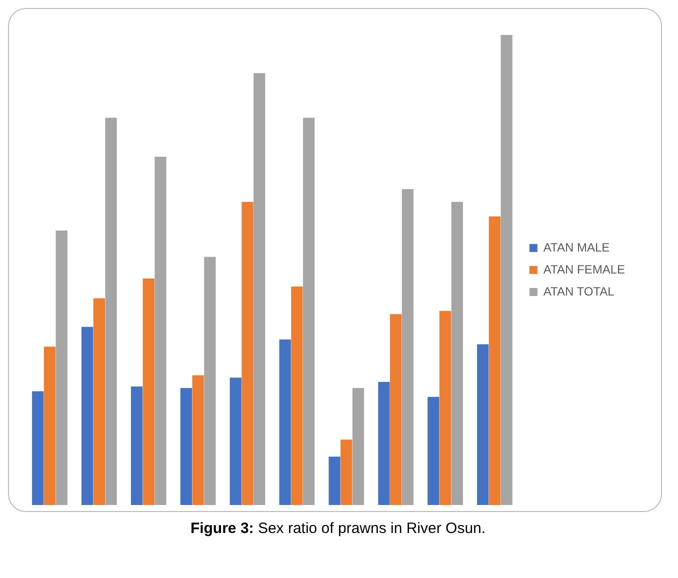  What do you see at coordinates (579, 291) in the screenshot?
I see `legend-label: ATAN TOTAL` at bounding box center [579, 291].